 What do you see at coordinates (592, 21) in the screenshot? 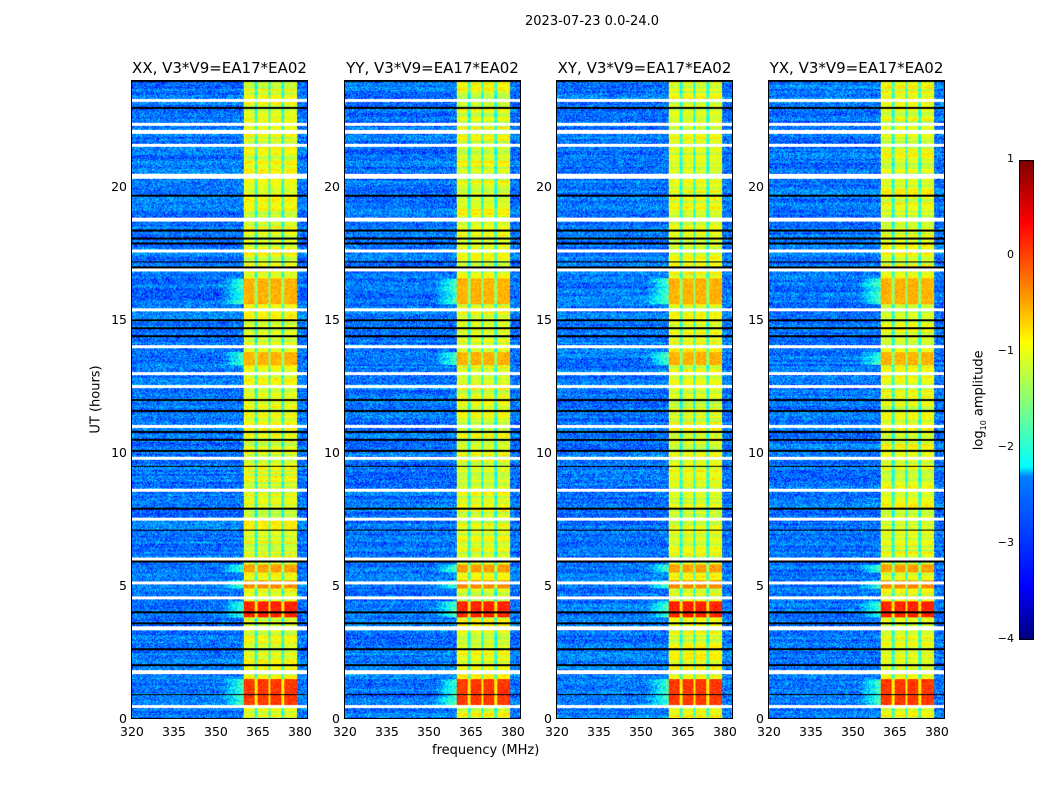
I see `figure-title: 2023-07-23 0.0-24.0` at bounding box center [592, 21].